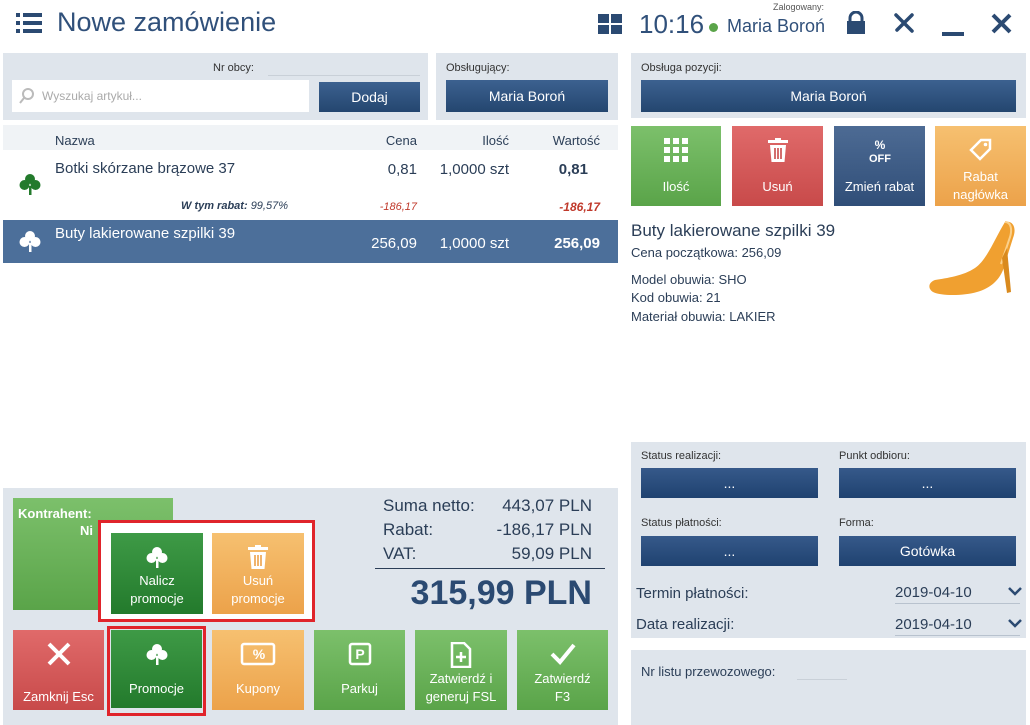  Describe the element at coordinates (933, 592) in the screenshot. I see `payment-term-value: 2019-04-10` at that location.